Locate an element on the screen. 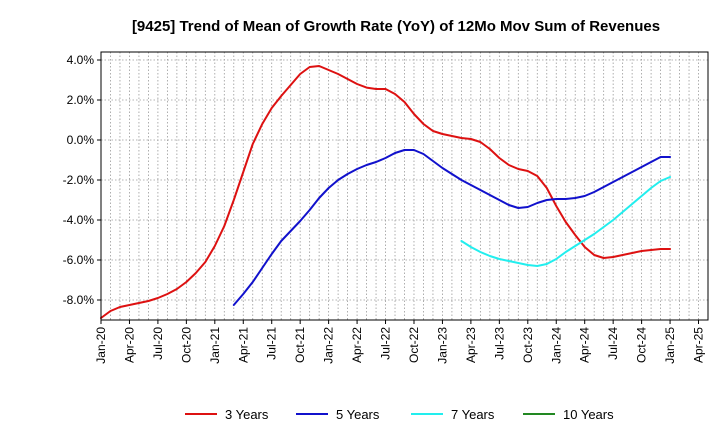 This screenshot has height=440, width=720. y-tick-label: 2.0% is located at coordinates (81, 100).